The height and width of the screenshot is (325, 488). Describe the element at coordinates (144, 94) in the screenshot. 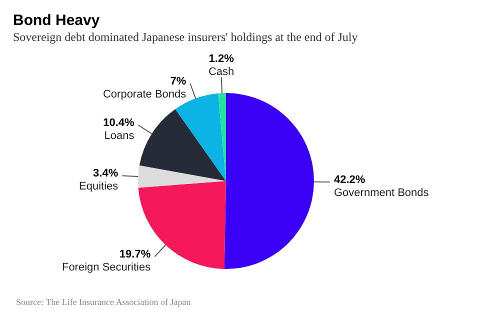

I see `slice-label: Corporate Bonds` at that location.